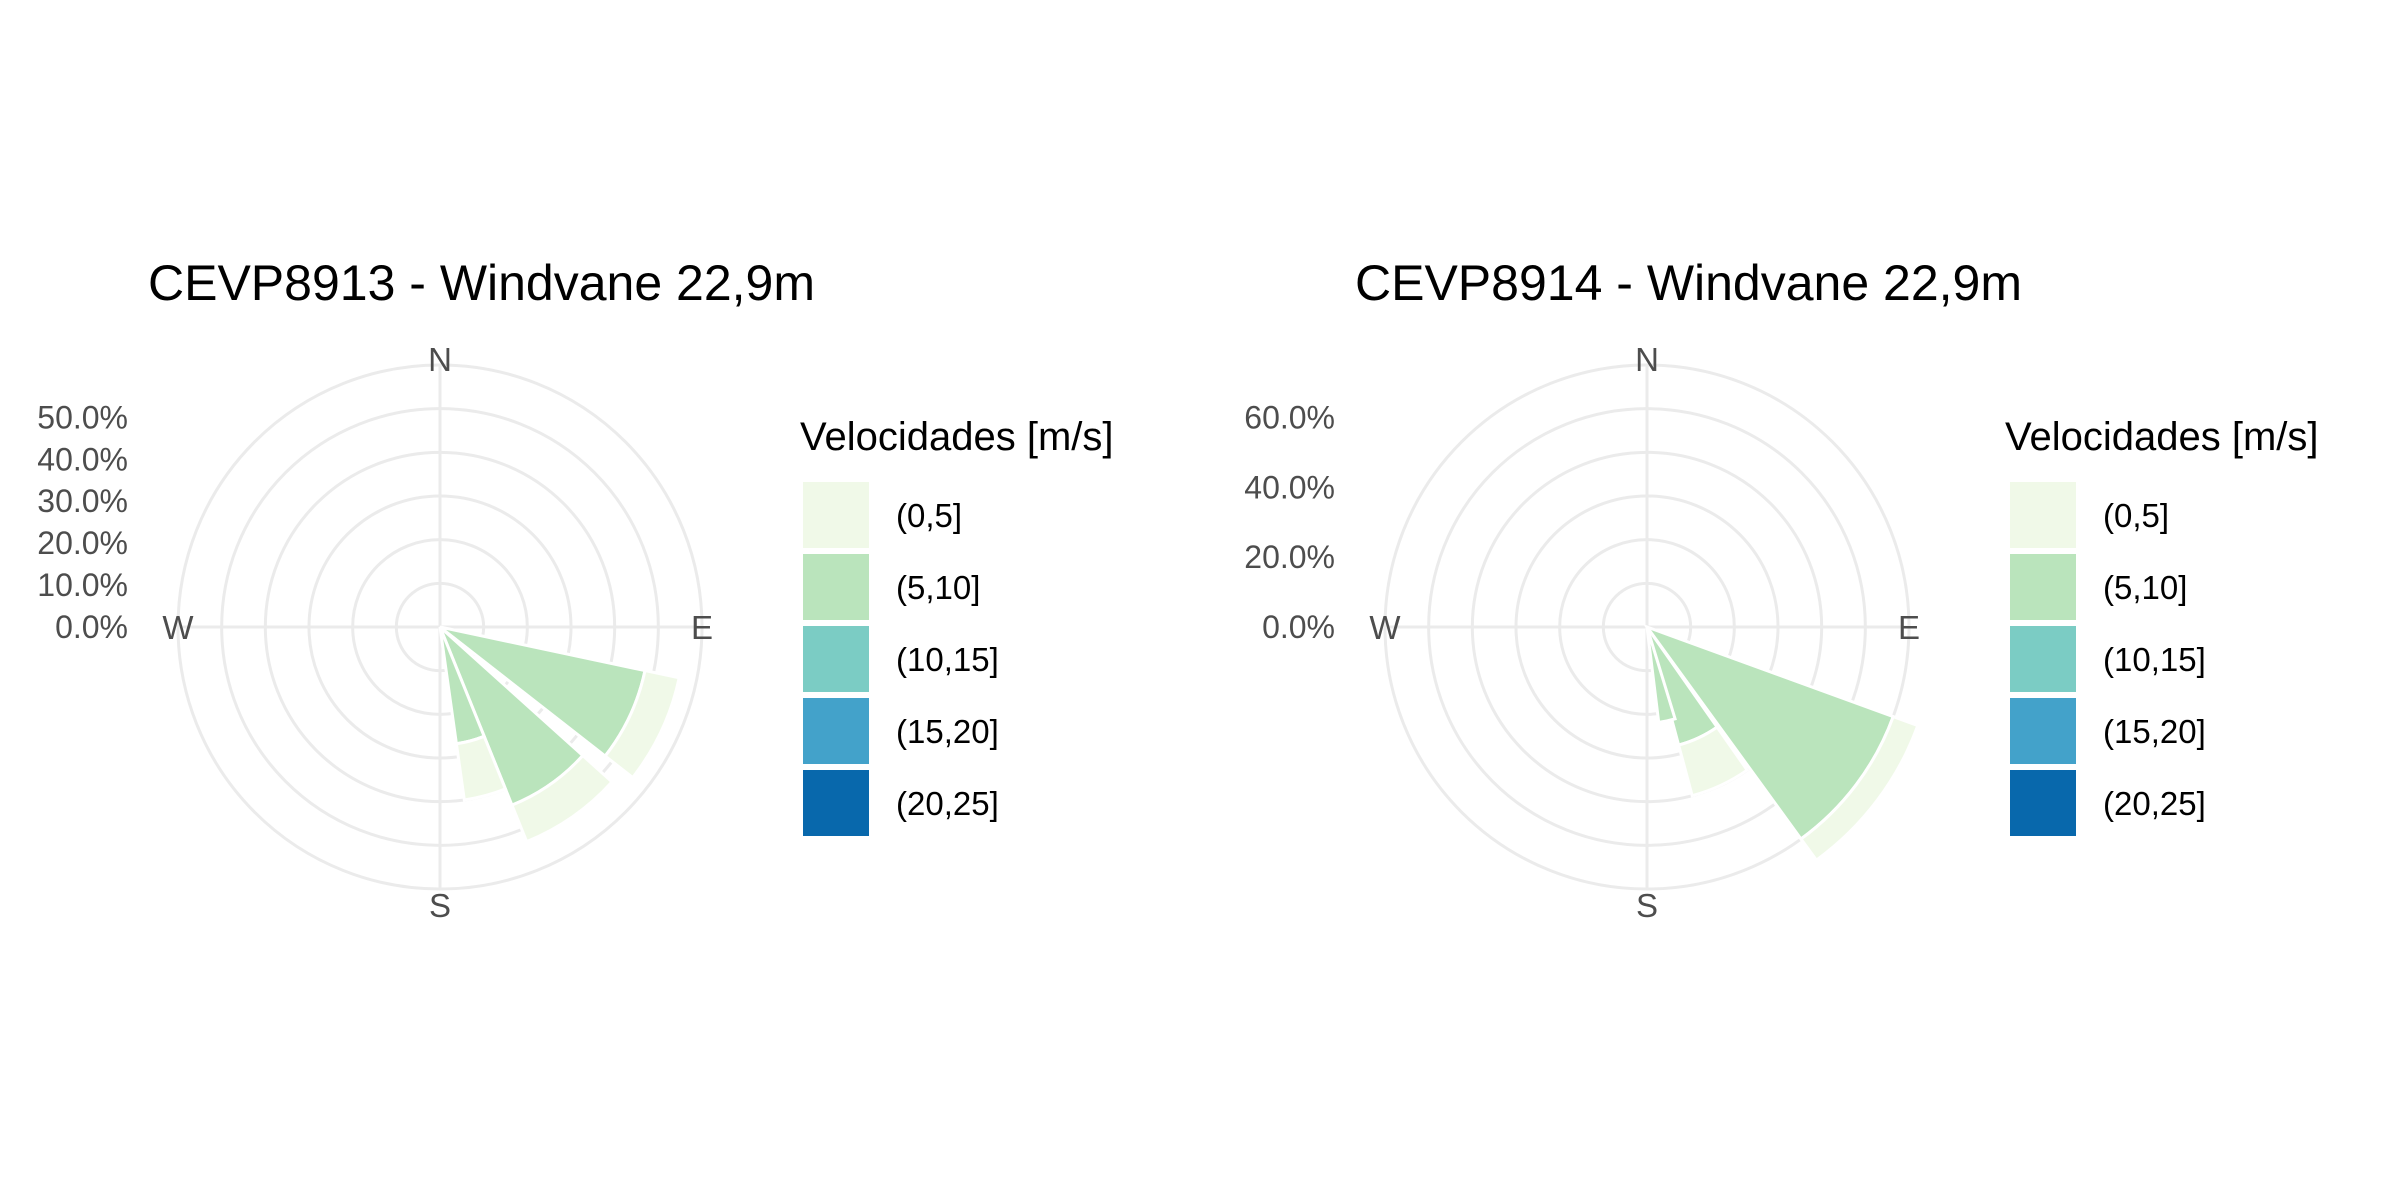 This screenshot has width=2400, height=1200. What do you see at coordinates (1661, 675) in the screenshot?
I see `wedge-sector-2-(5,10]` at bounding box center [1661, 675].